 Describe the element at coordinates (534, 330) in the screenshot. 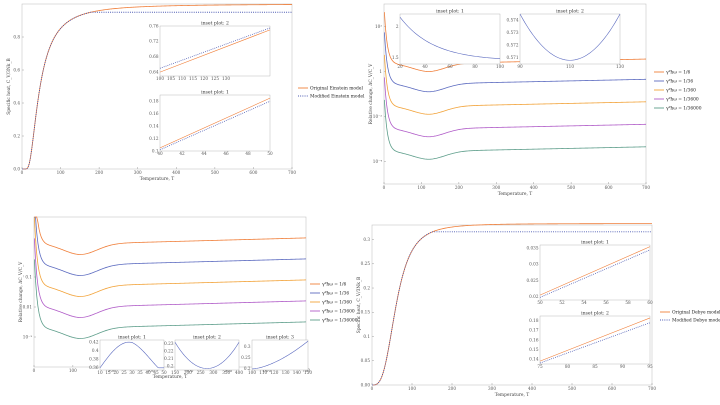

I see `inset-y-tick: 0.17` at that location.